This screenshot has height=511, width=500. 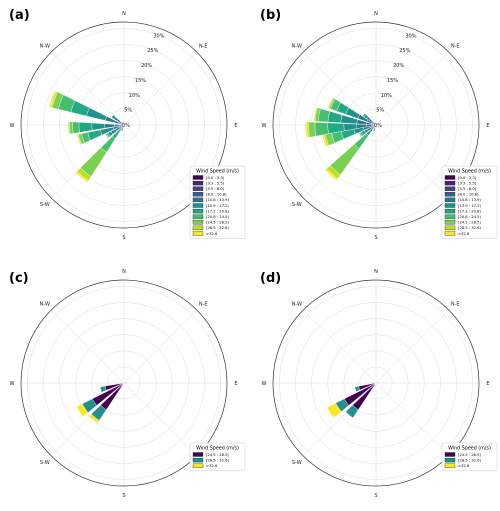 I want to click on radial-tick-label: 0%, so click(x=378, y=126).